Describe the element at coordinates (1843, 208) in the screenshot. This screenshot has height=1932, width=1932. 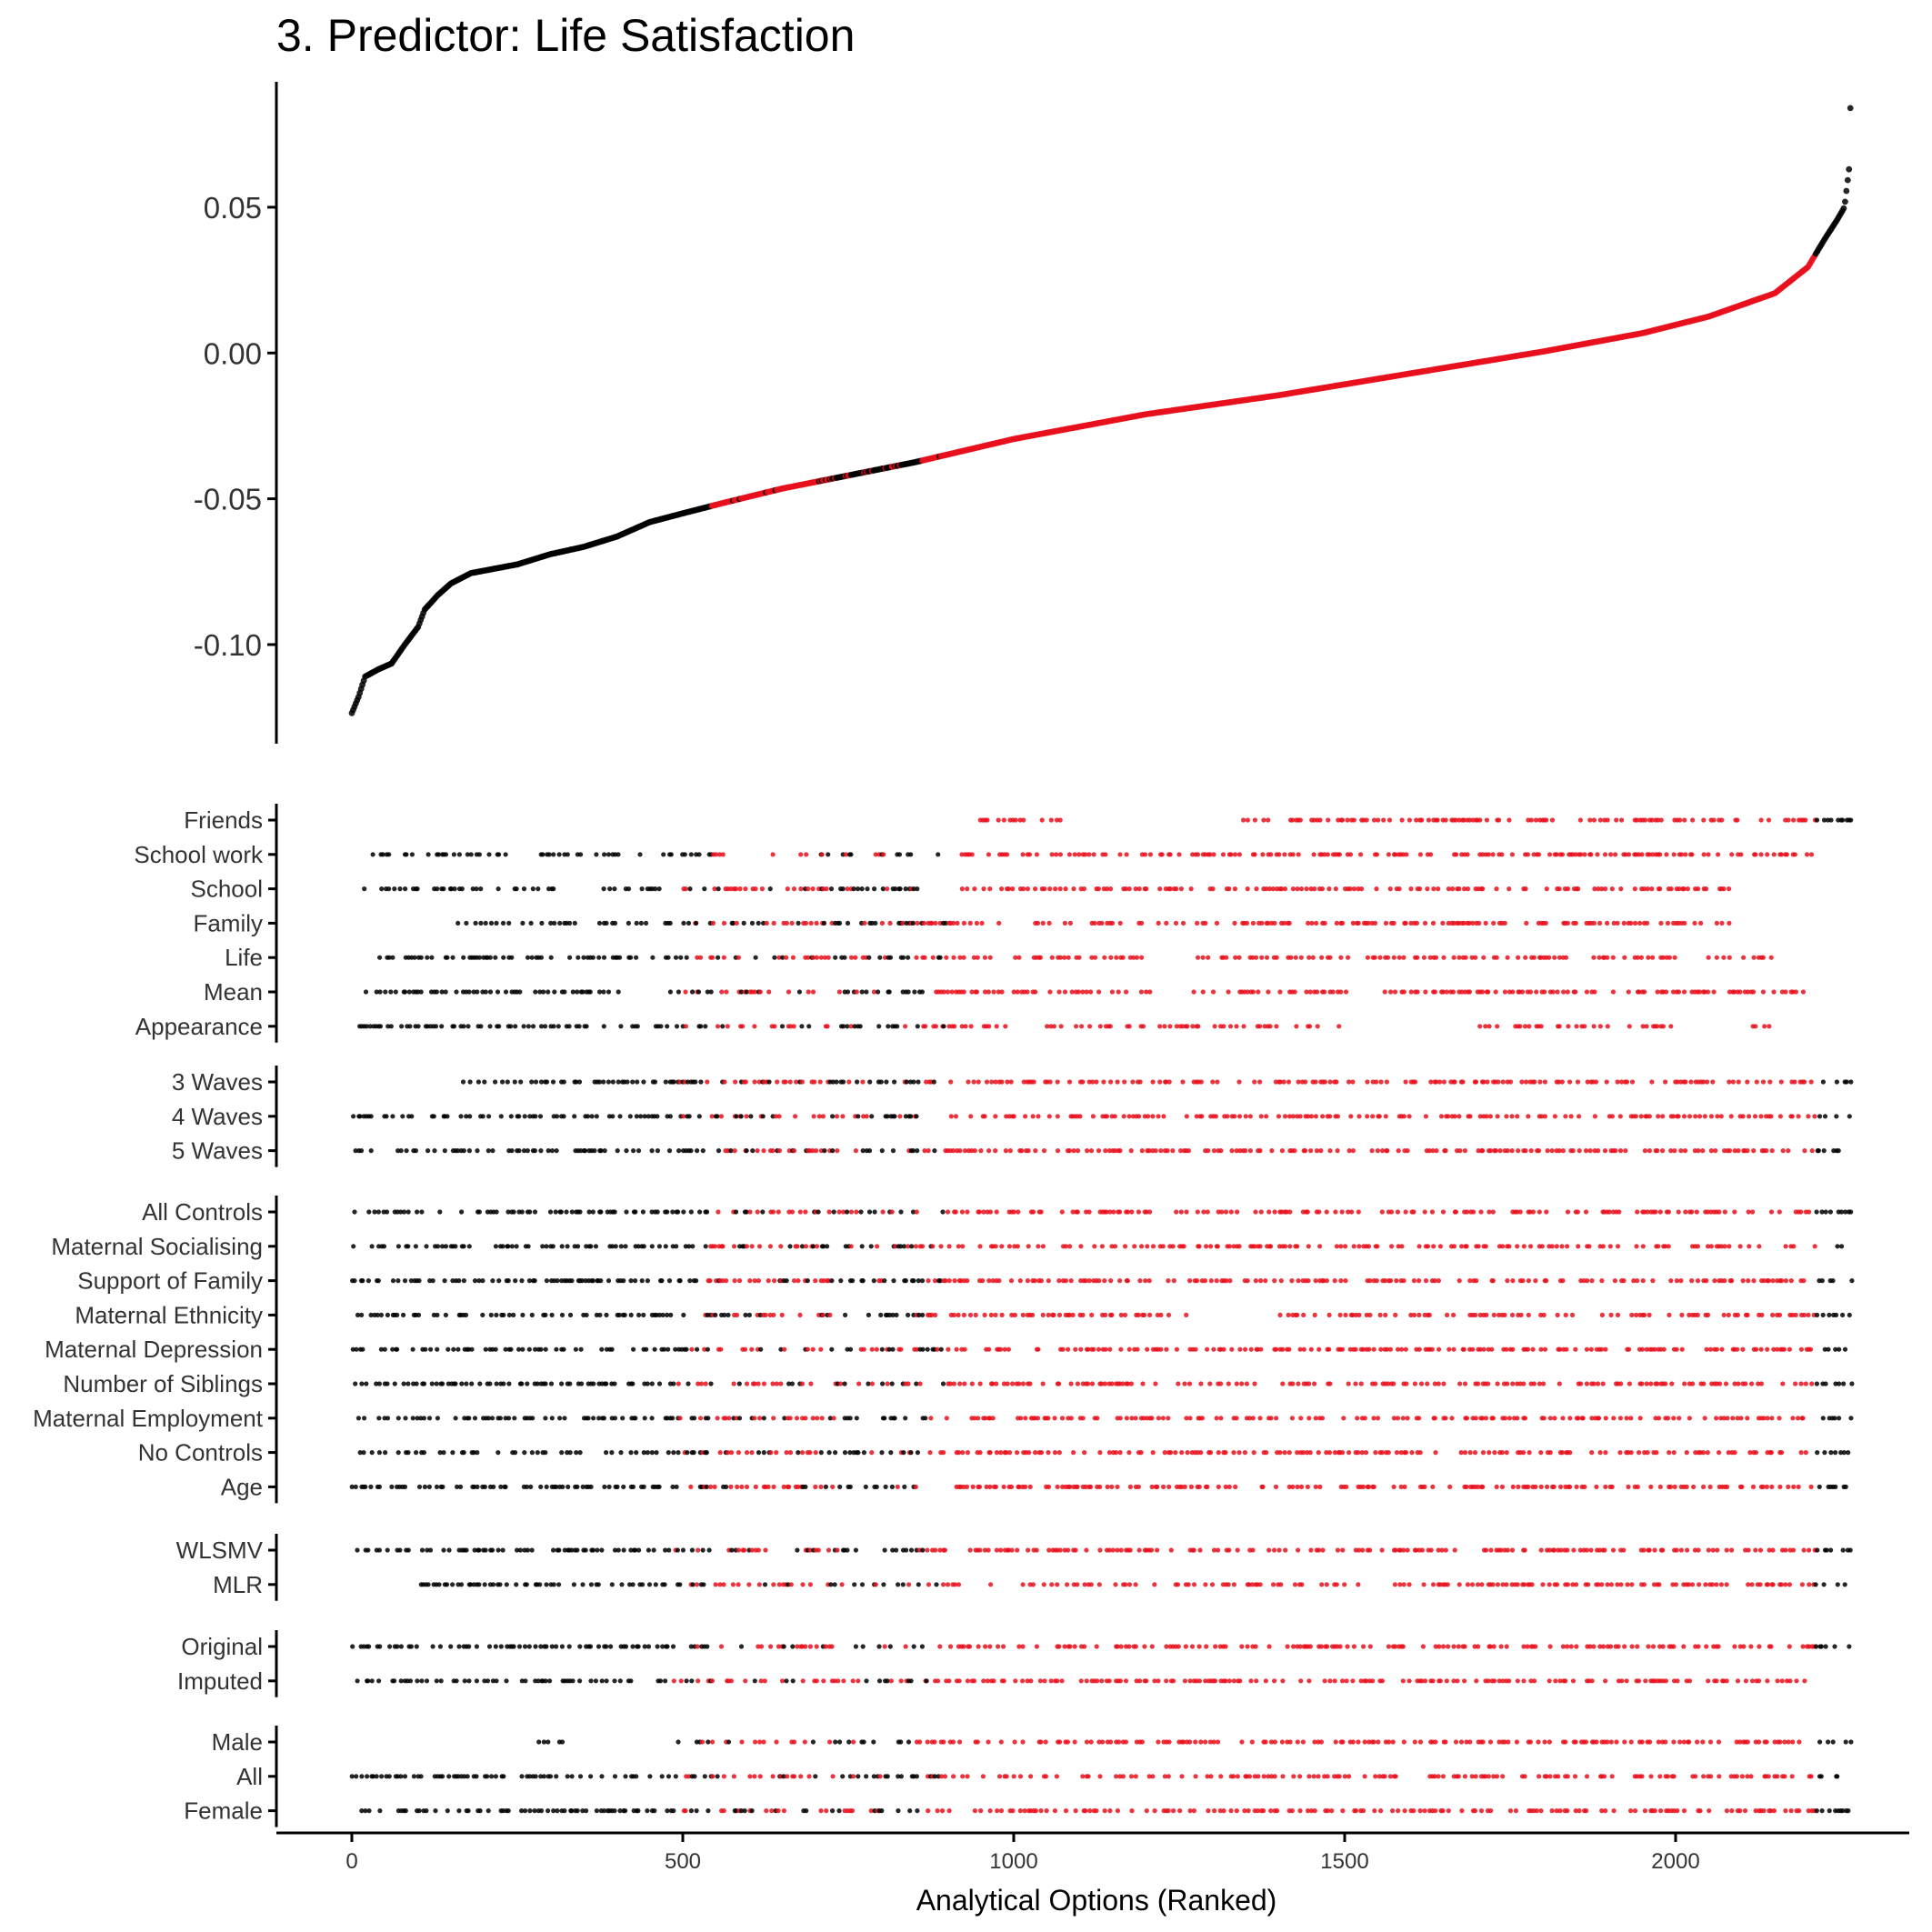
I see `effect-point` at that location.